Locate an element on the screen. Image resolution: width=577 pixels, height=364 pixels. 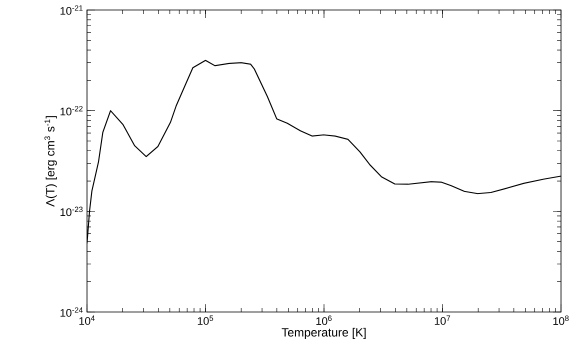
y-axis-title: Λ(T) [erg cm$^{3}$ s$^{-1}$] is located at coordinates (50, 161).